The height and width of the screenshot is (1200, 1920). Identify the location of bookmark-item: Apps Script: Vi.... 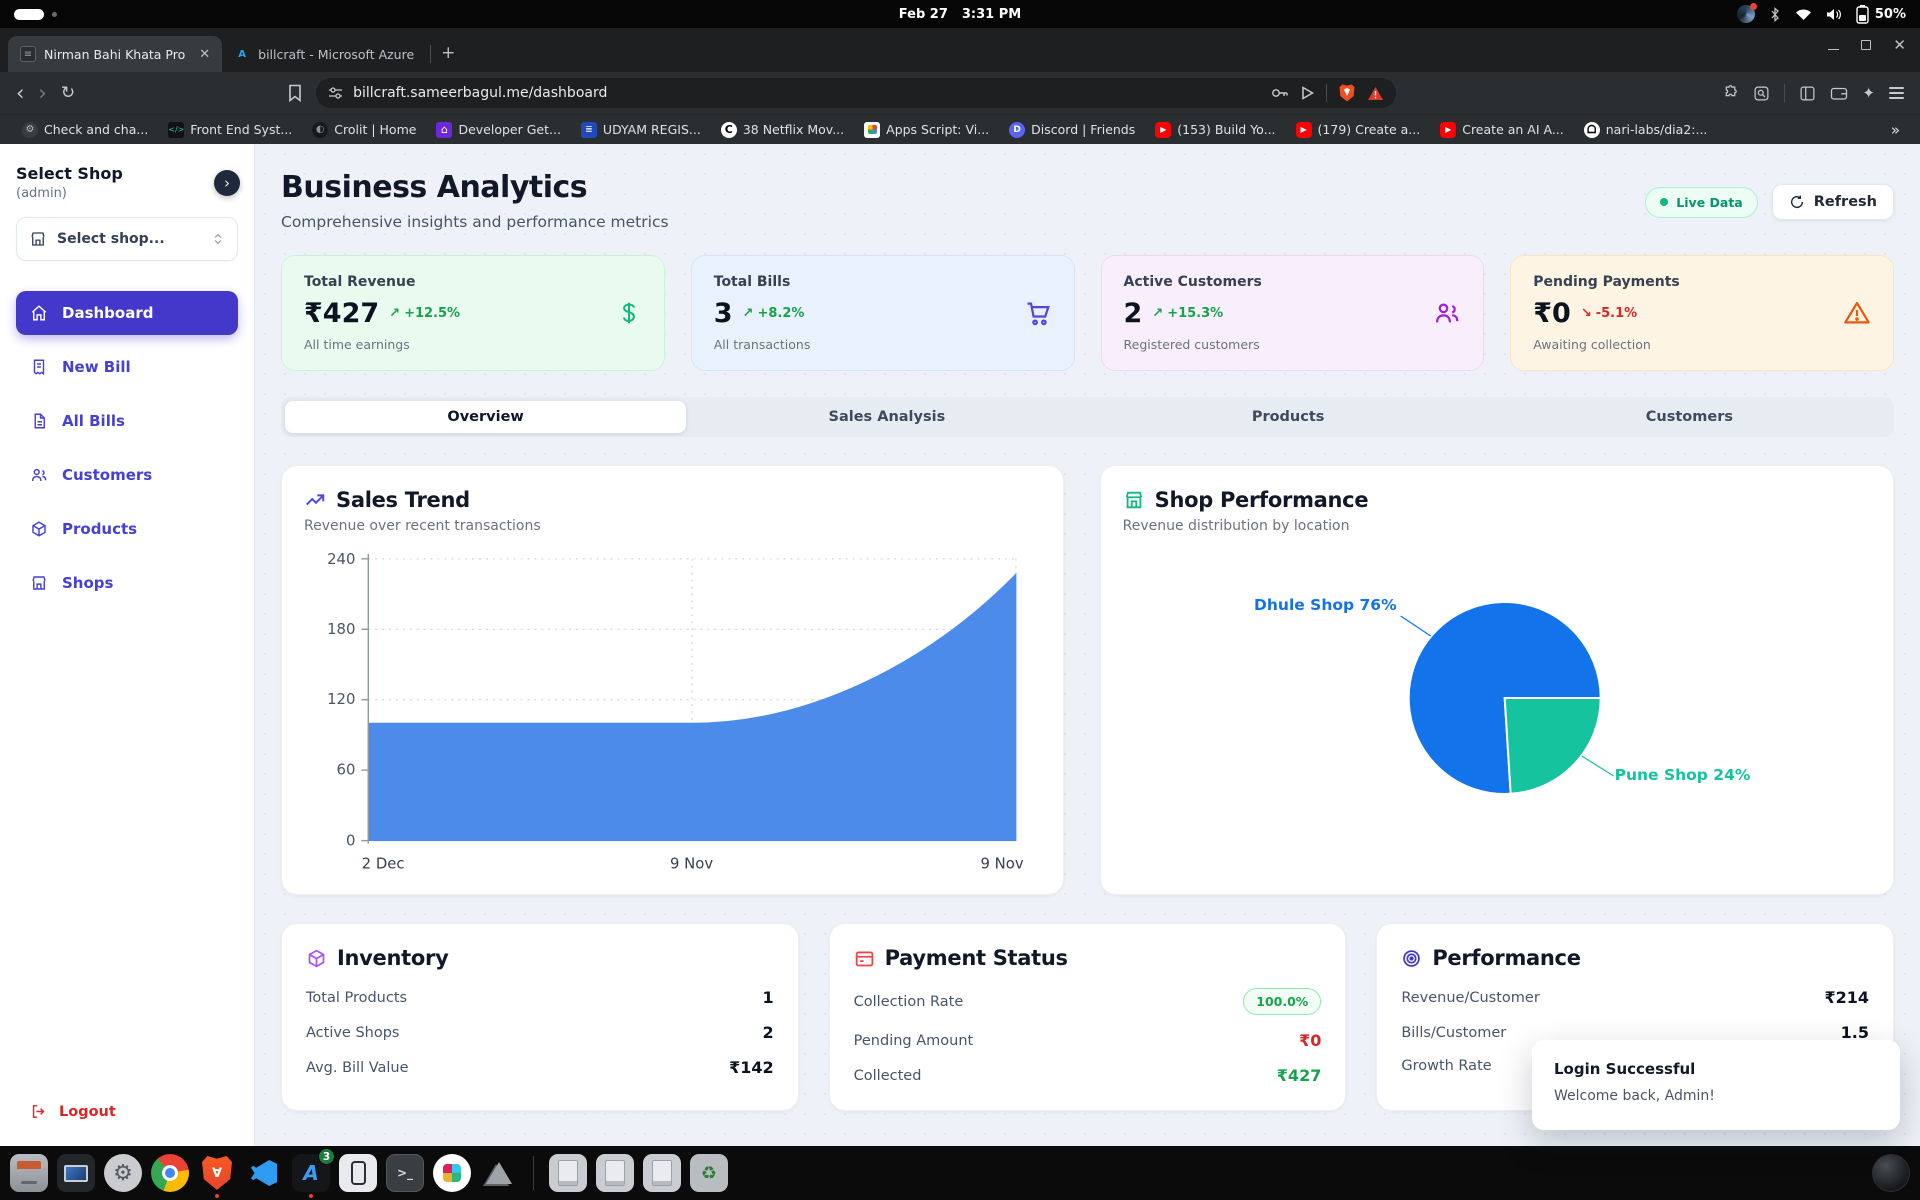
(926, 130).